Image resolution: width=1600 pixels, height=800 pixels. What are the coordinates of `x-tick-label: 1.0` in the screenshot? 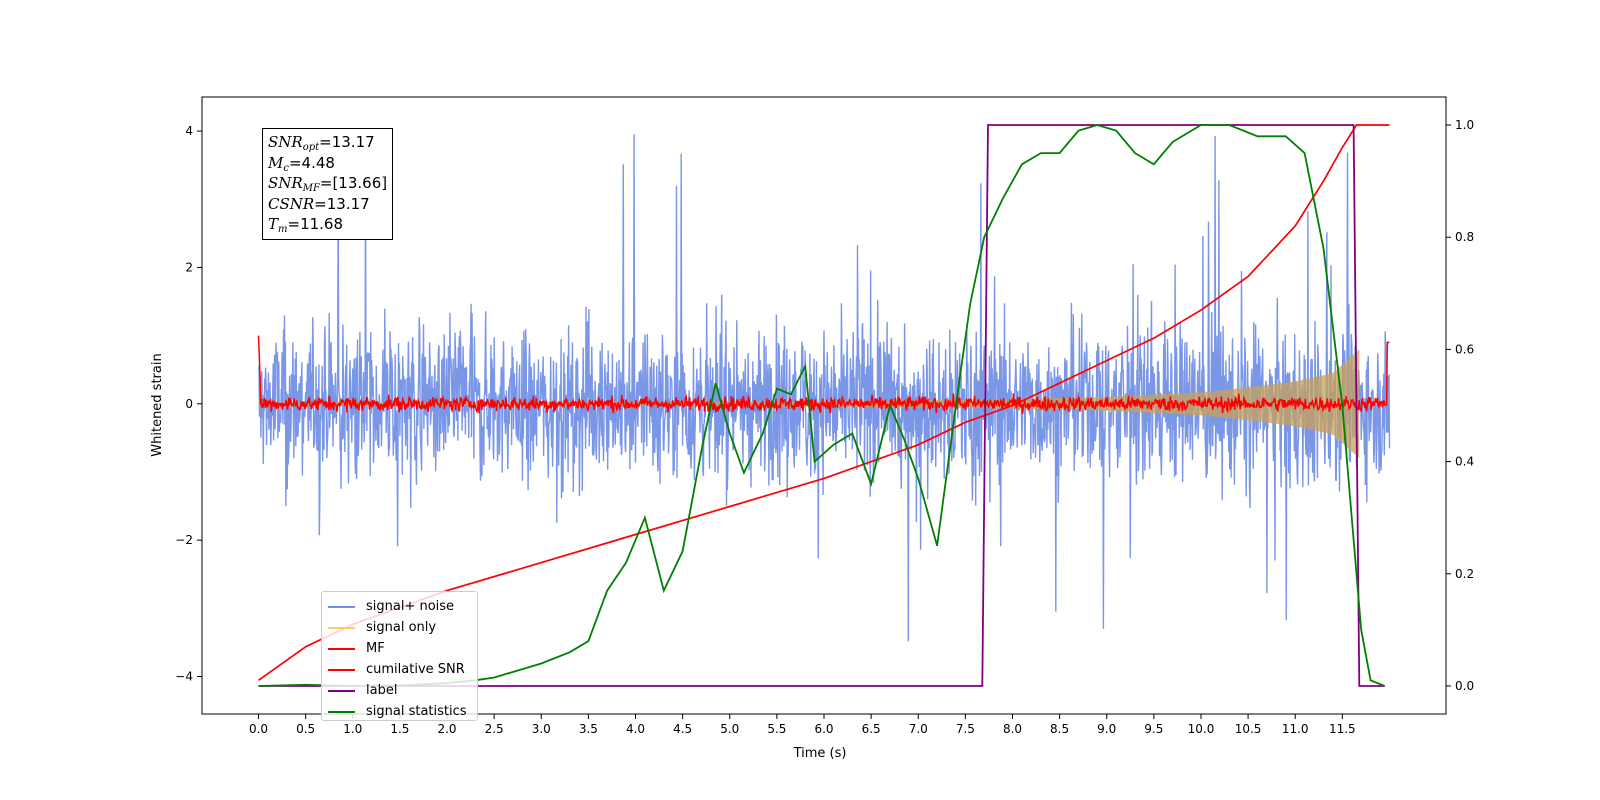 It's located at (352, 729).